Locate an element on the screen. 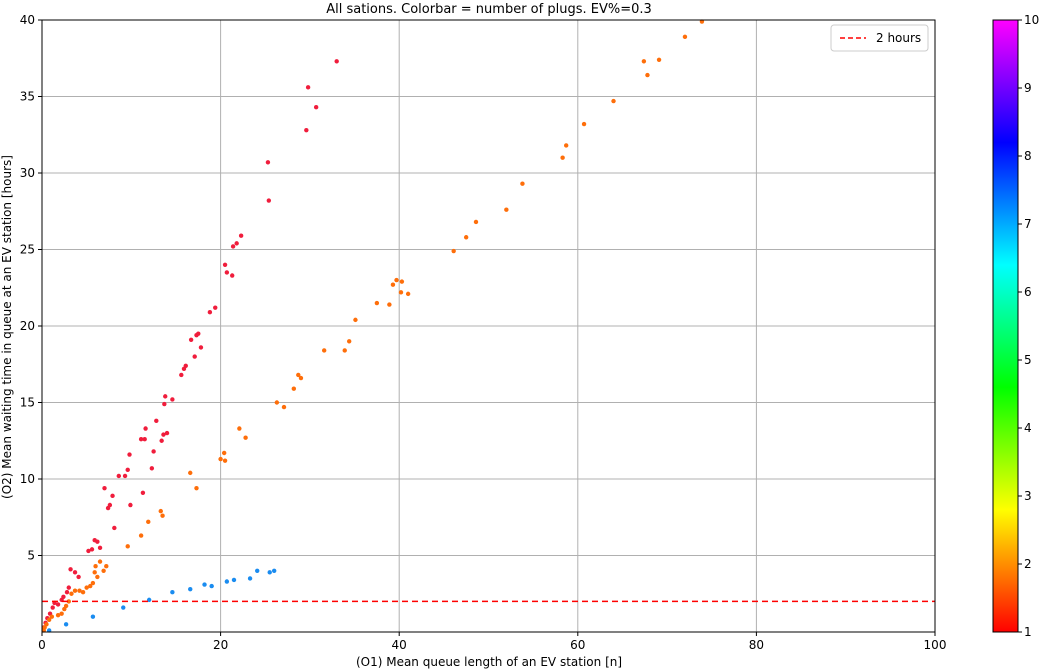  legend-box is located at coordinates (879, 38).